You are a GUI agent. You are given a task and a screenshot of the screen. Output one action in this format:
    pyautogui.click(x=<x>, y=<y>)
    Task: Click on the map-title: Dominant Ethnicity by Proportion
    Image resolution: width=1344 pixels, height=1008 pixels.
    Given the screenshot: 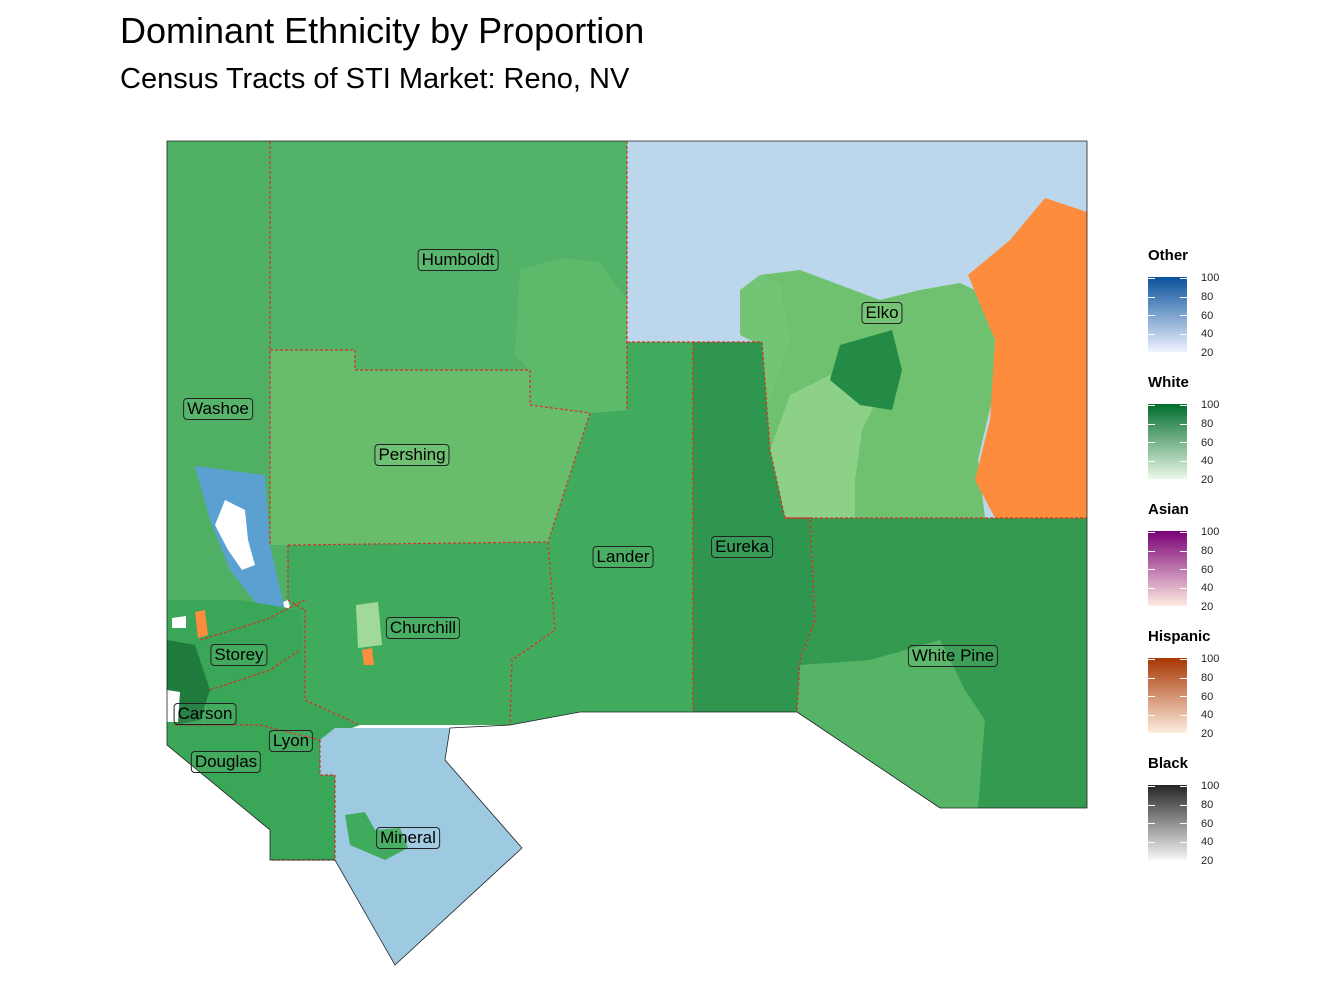 What is the action you would take?
    pyautogui.click(x=382, y=30)
    